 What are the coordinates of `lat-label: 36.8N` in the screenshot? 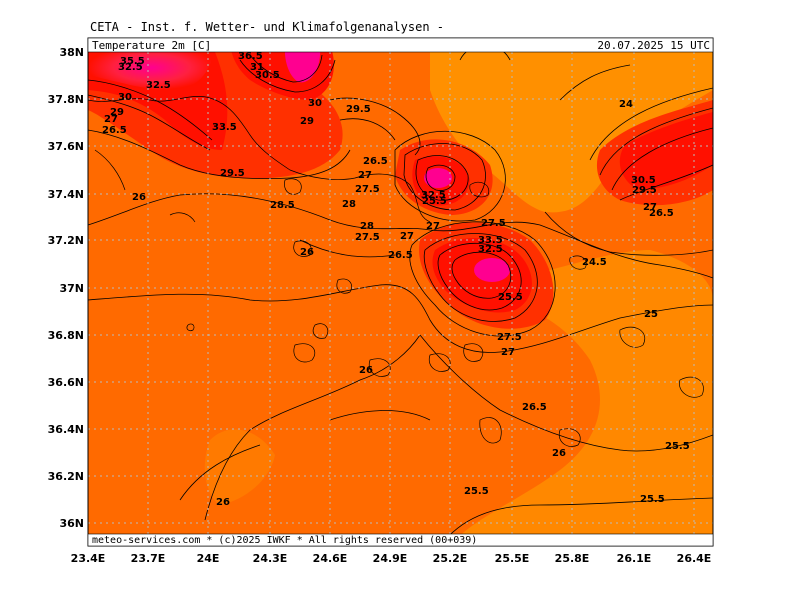 It's located at (66, 335).